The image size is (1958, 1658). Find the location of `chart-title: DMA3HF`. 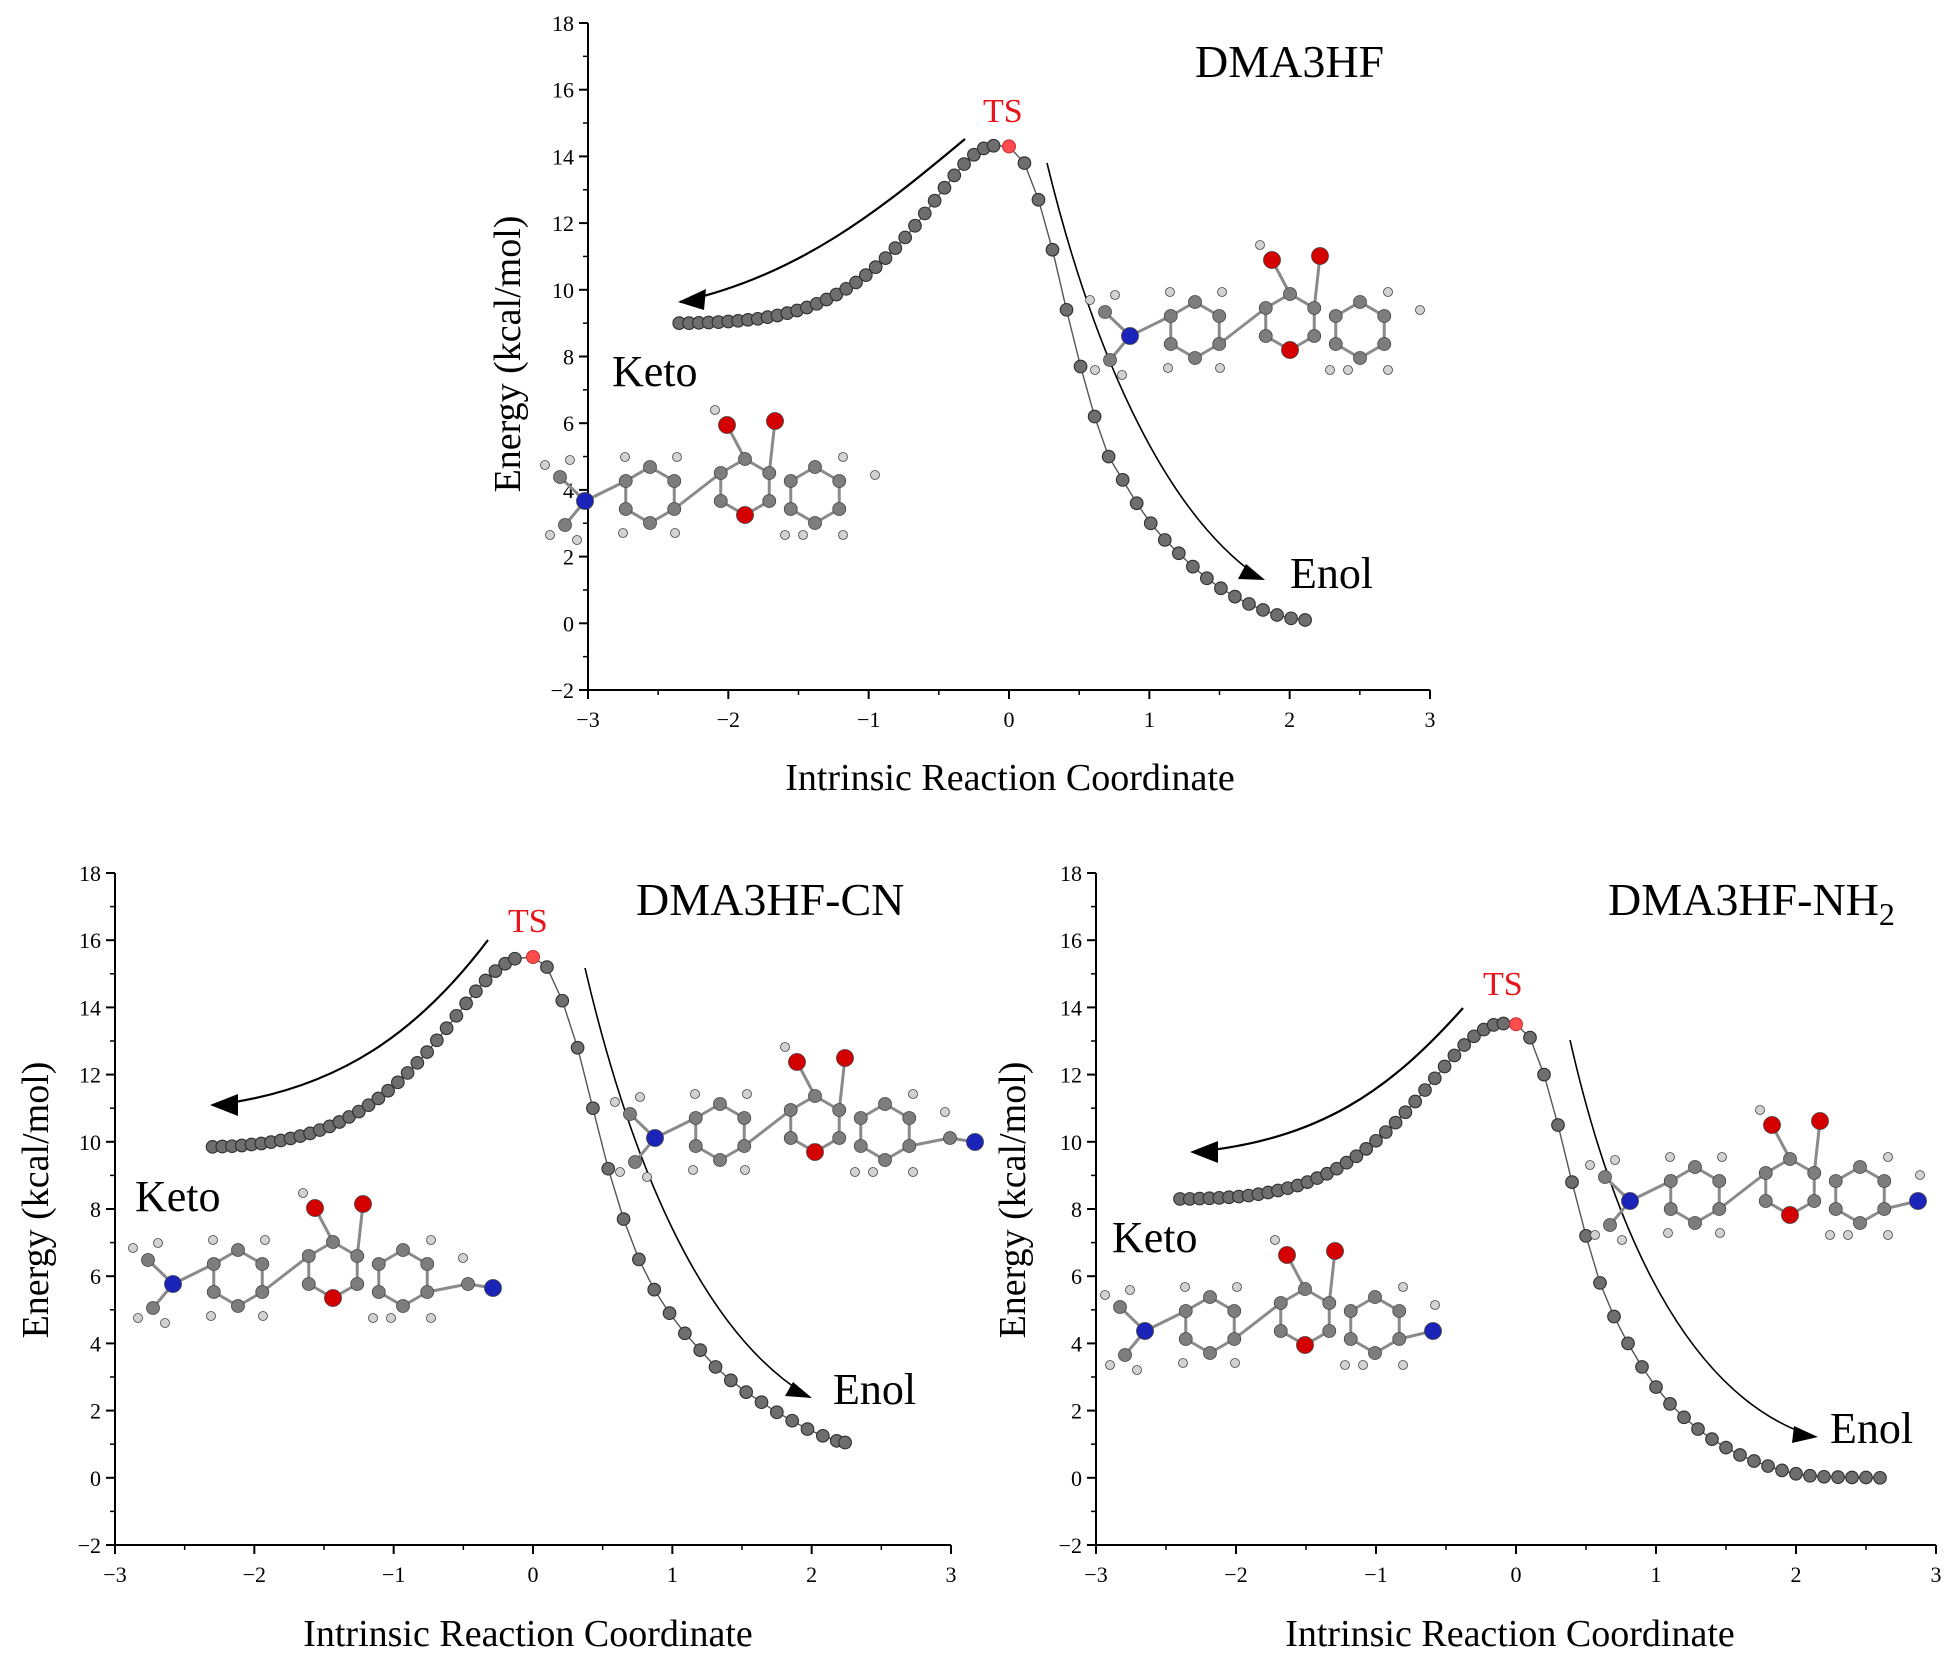

chart-title: DMA3HF is located at coordinates (1289, 61).